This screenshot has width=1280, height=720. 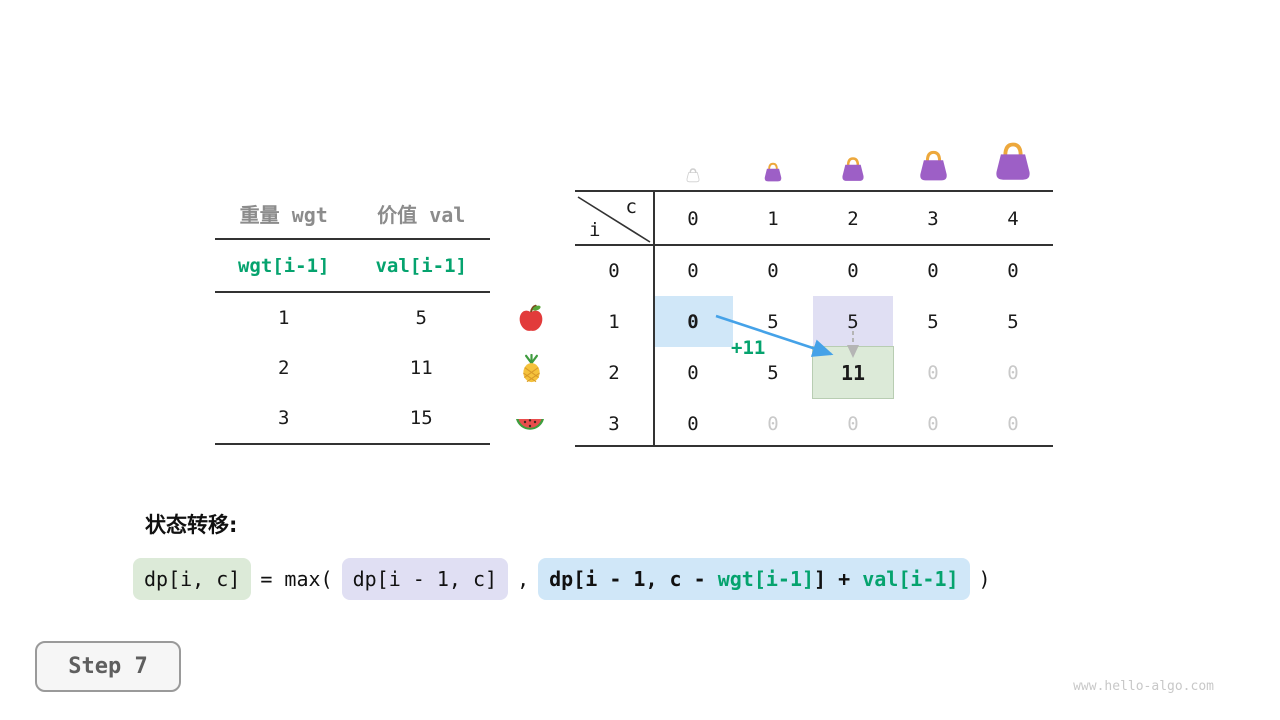 I want to click on items-row-1: 1 5, so click(x=352, y=318).